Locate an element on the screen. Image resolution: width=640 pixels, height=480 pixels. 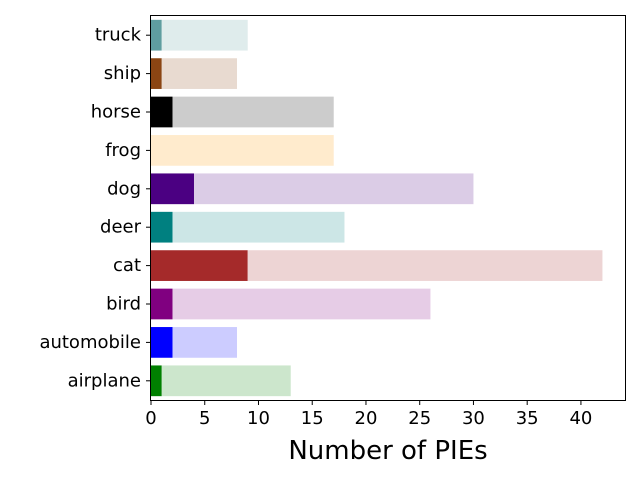
y-tick-label-cat: cat is located at coordinates (127, 265).